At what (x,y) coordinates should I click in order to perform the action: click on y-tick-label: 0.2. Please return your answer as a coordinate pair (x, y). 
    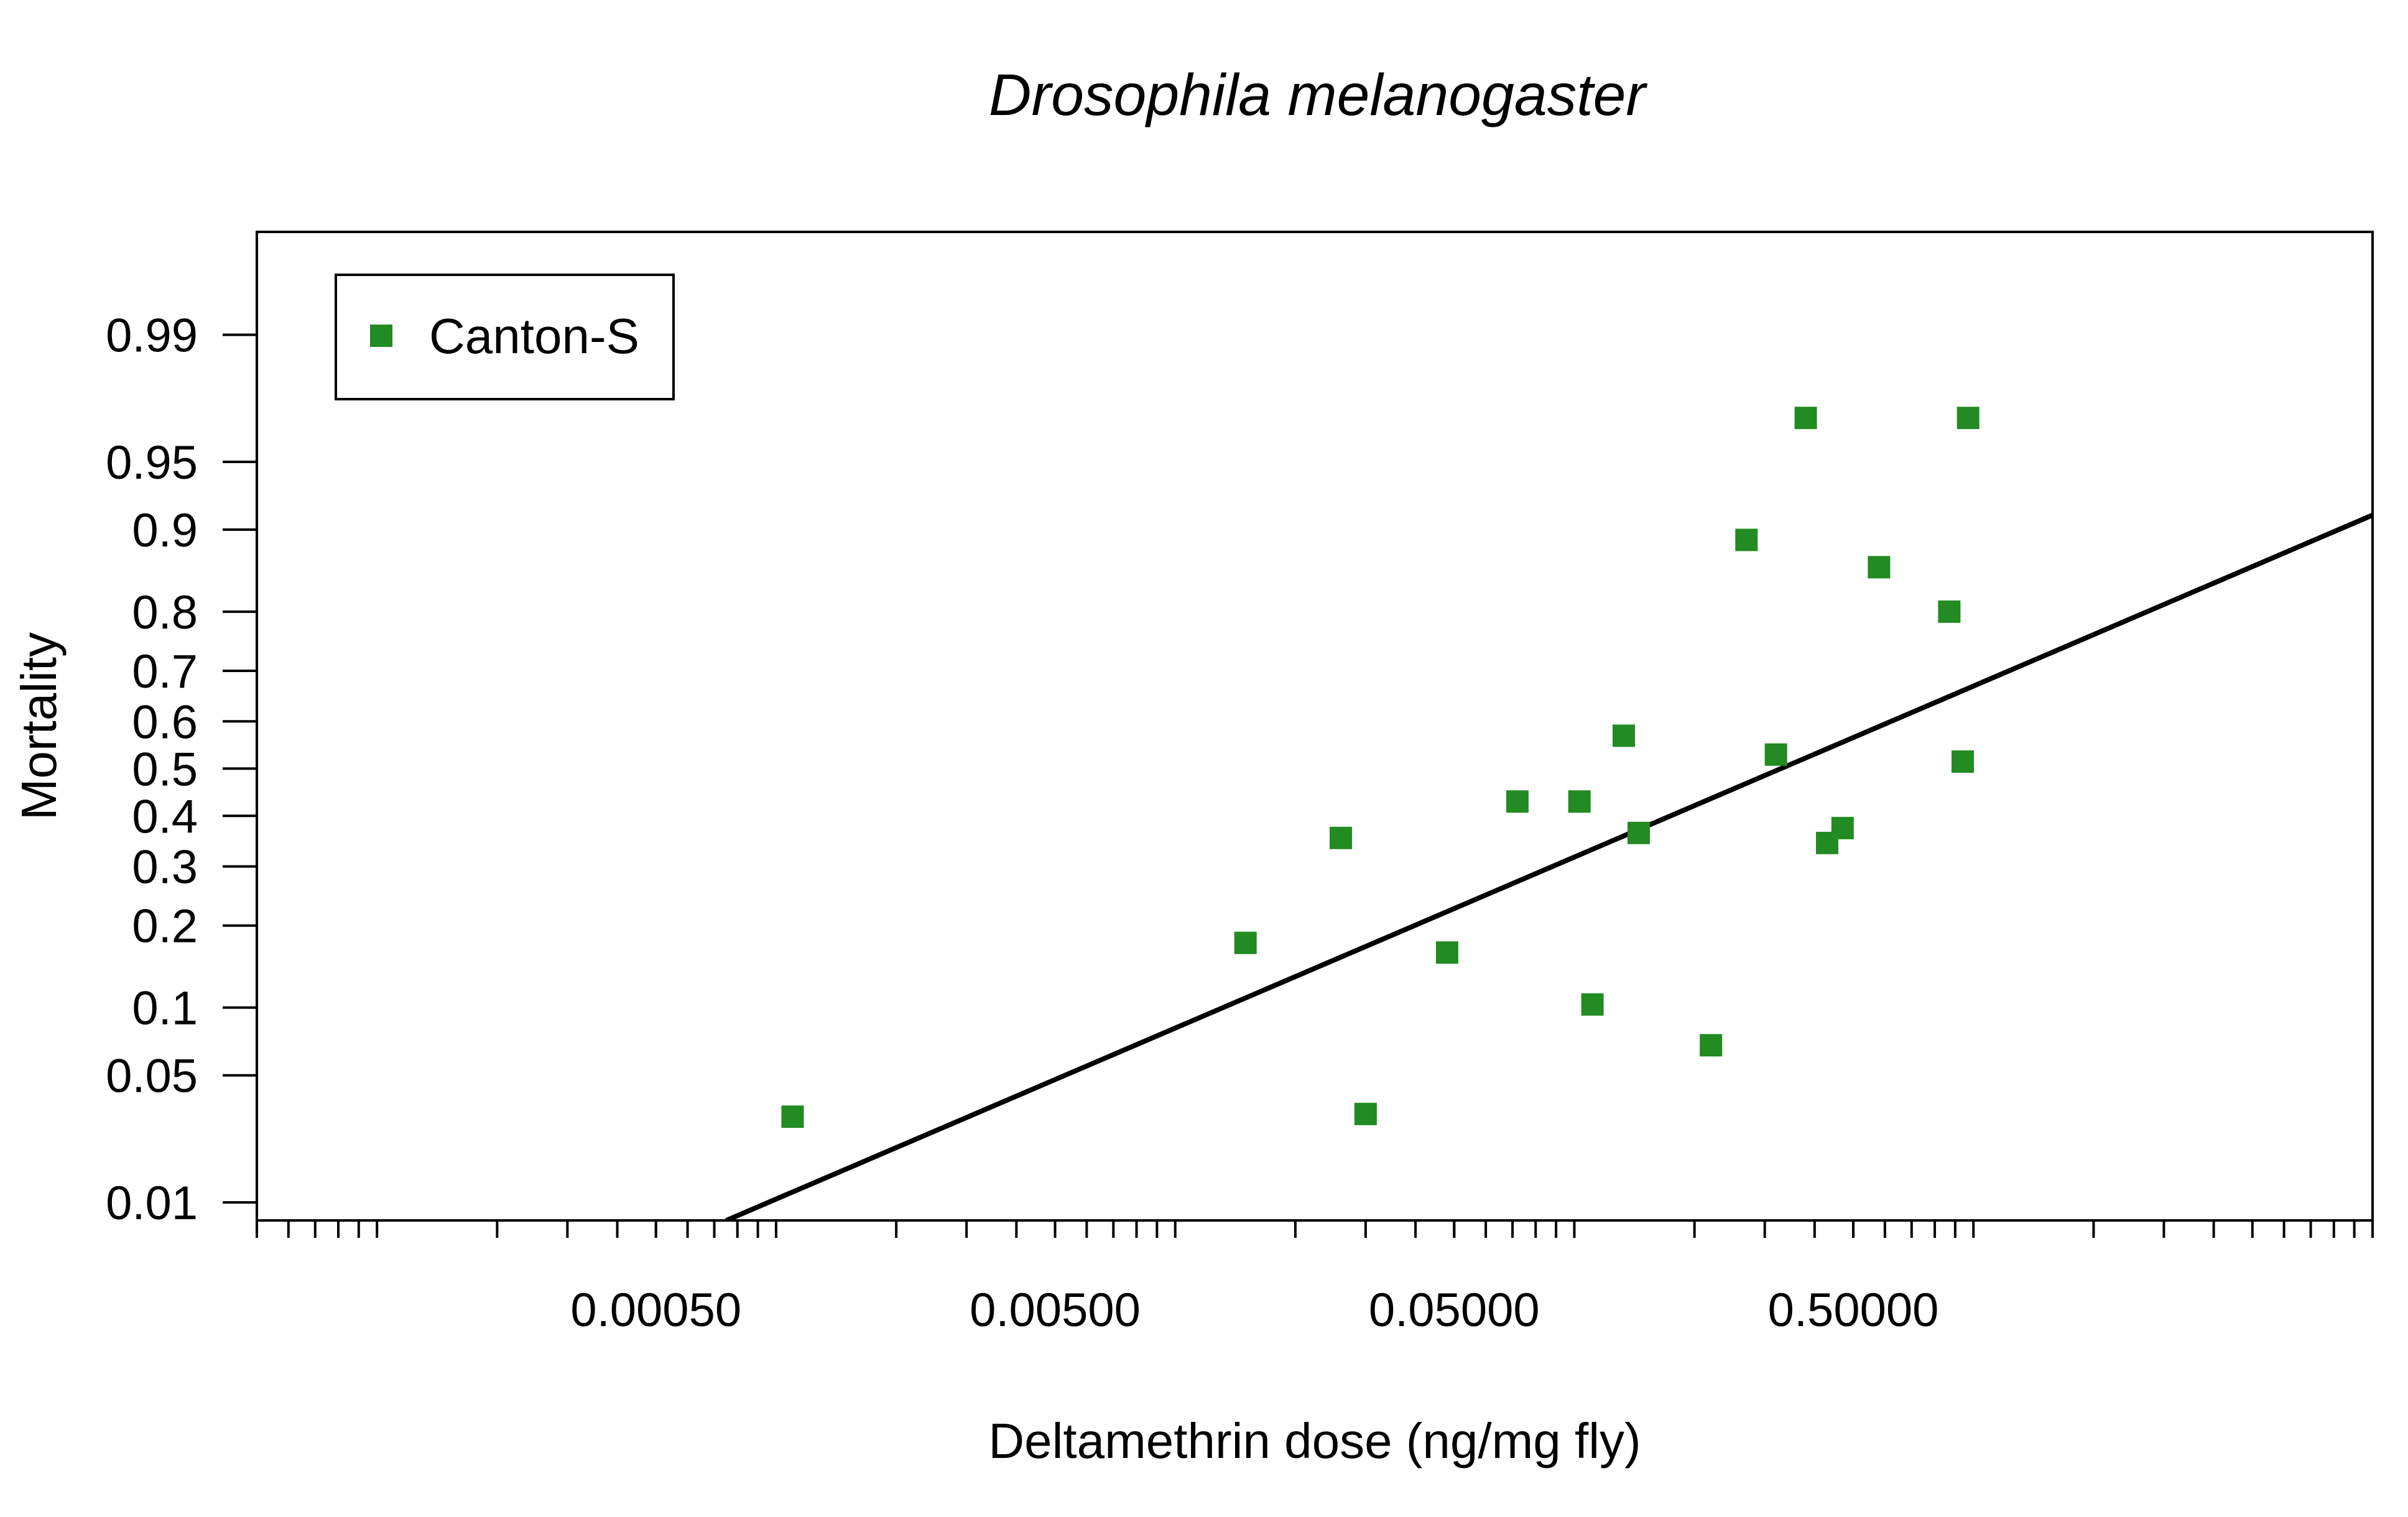
    Looking at the image, I should click on (165, 927).